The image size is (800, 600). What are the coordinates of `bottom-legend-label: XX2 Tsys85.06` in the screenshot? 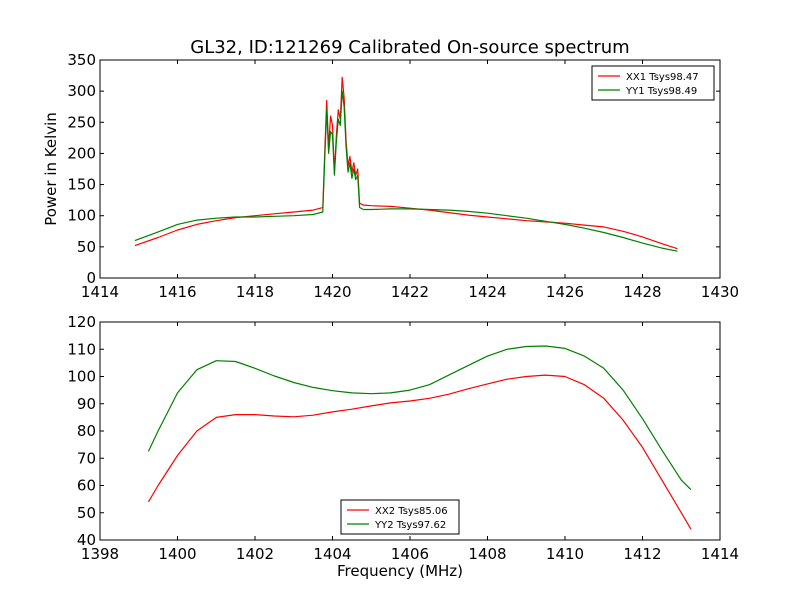 It's located at (411, 511).